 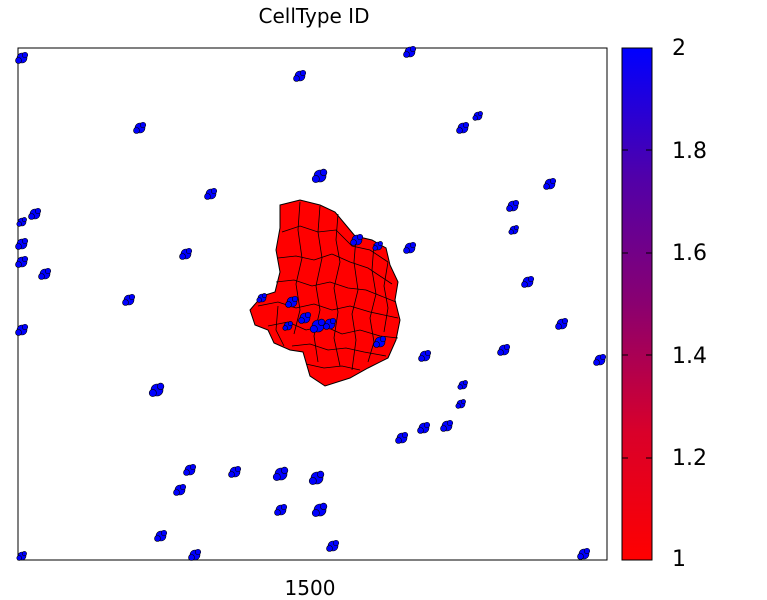 What do you see at coordinates (314, 16) in the screenshot?
I see `chart-title: CellType ID` at bounding box center [314, 16].